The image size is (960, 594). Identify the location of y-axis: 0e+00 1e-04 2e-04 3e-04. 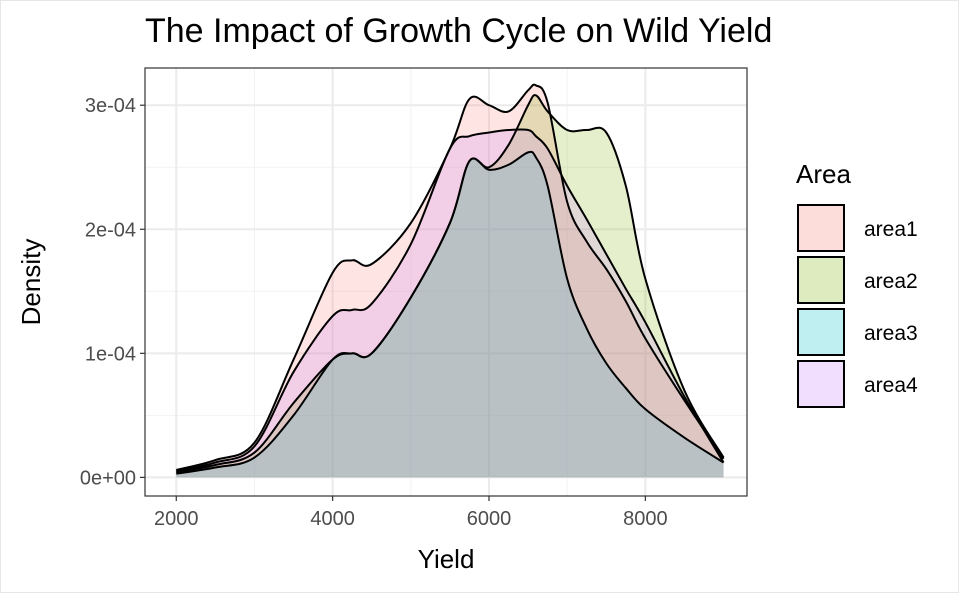
(112, 292).